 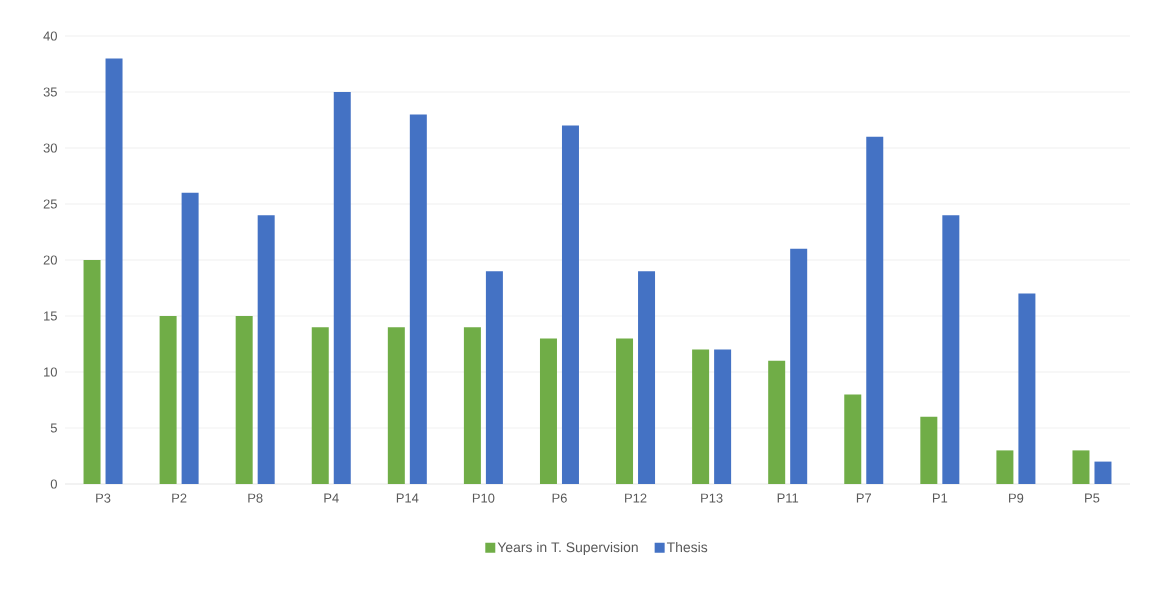 What do you see at coordinates (788, 498) in the screenshot?
I see `x-tick-label: P11` at bounding box center [788, 498].